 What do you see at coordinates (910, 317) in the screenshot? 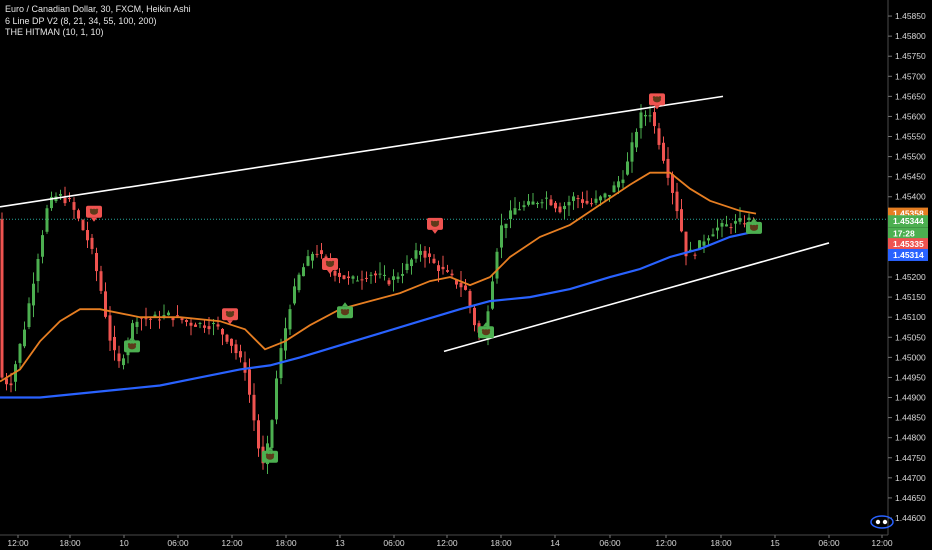
I see `price-tick-label: 1.45100` at bounding box center [910, 317].